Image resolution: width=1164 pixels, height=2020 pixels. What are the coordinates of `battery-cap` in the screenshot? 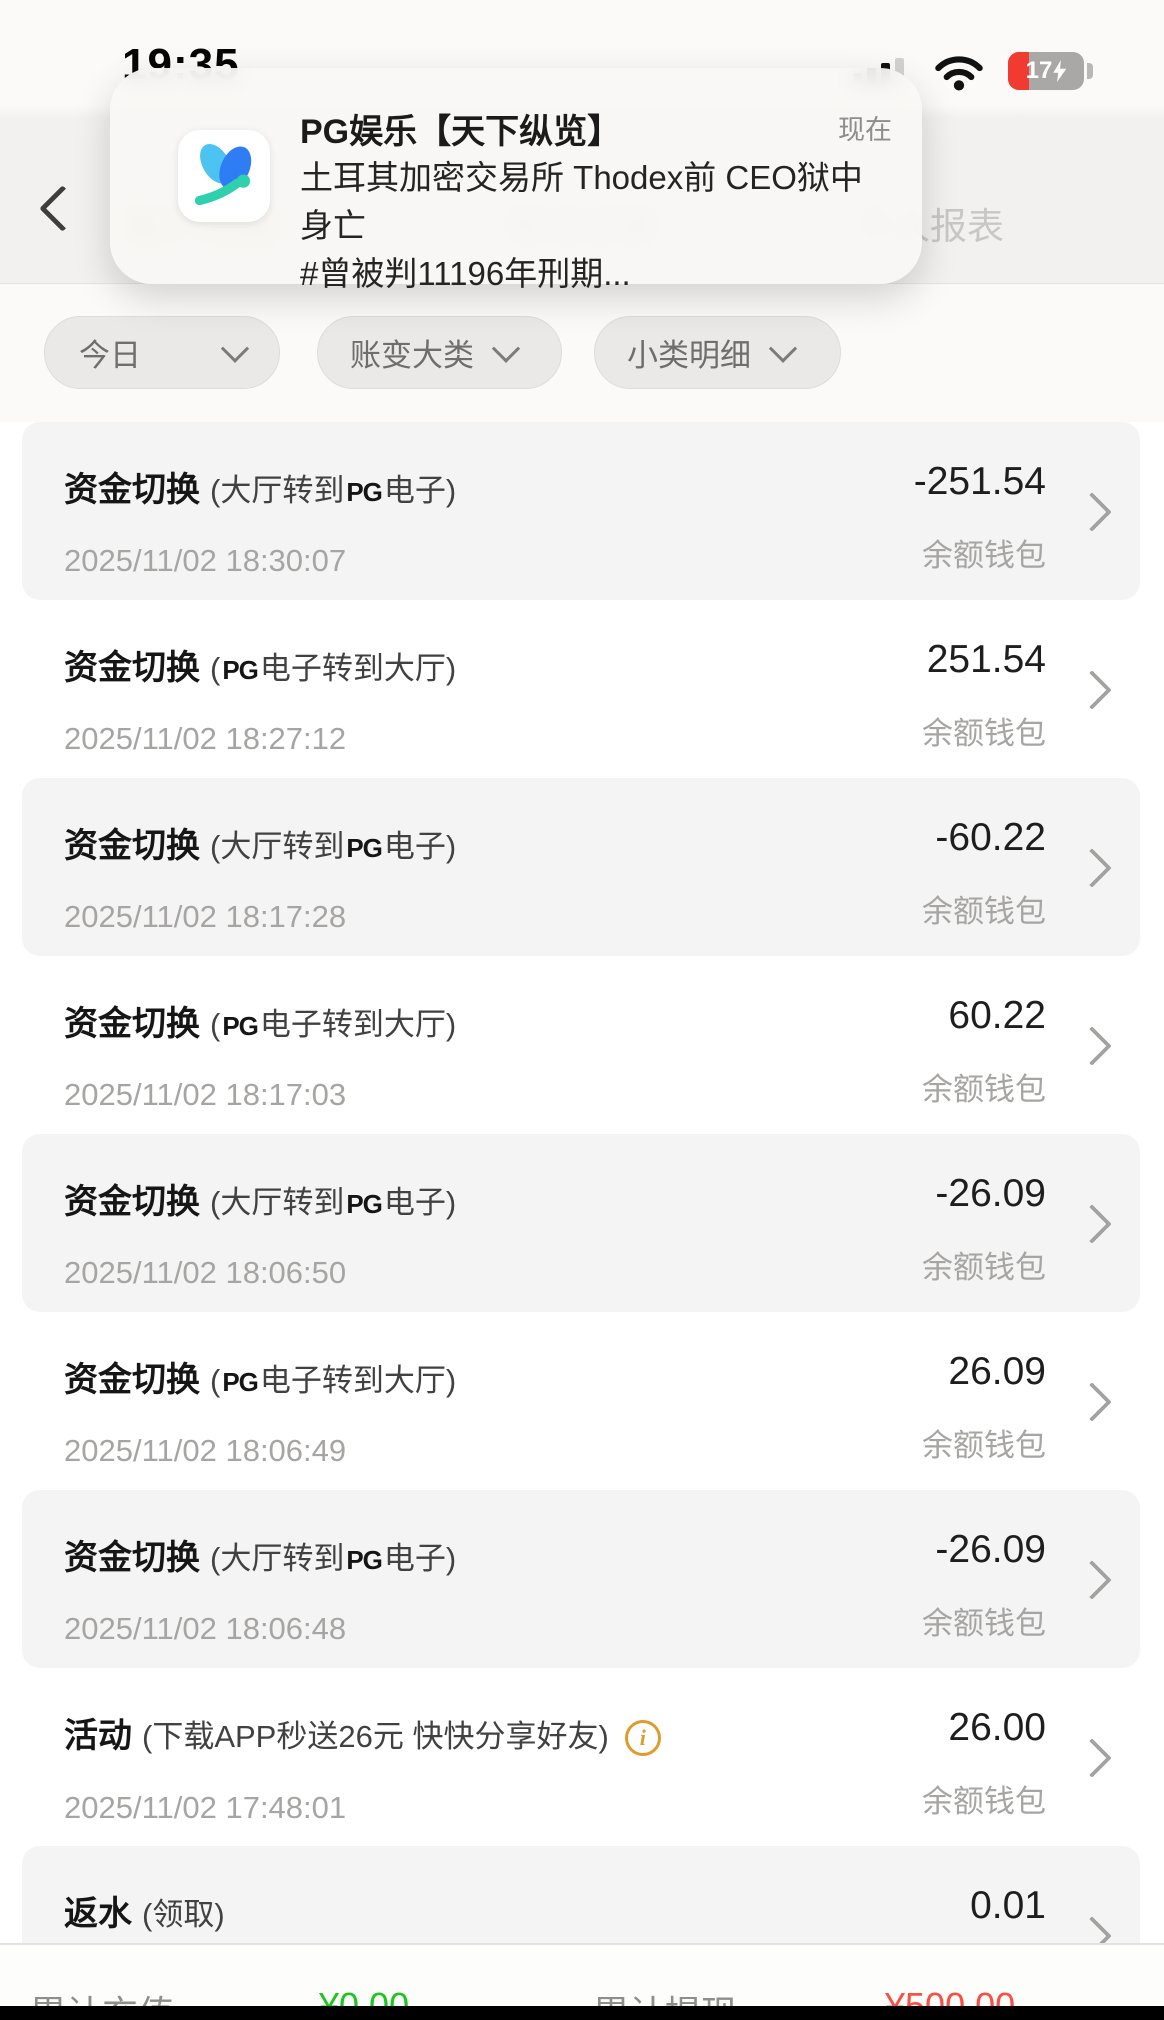 It's located at (1090, 71).